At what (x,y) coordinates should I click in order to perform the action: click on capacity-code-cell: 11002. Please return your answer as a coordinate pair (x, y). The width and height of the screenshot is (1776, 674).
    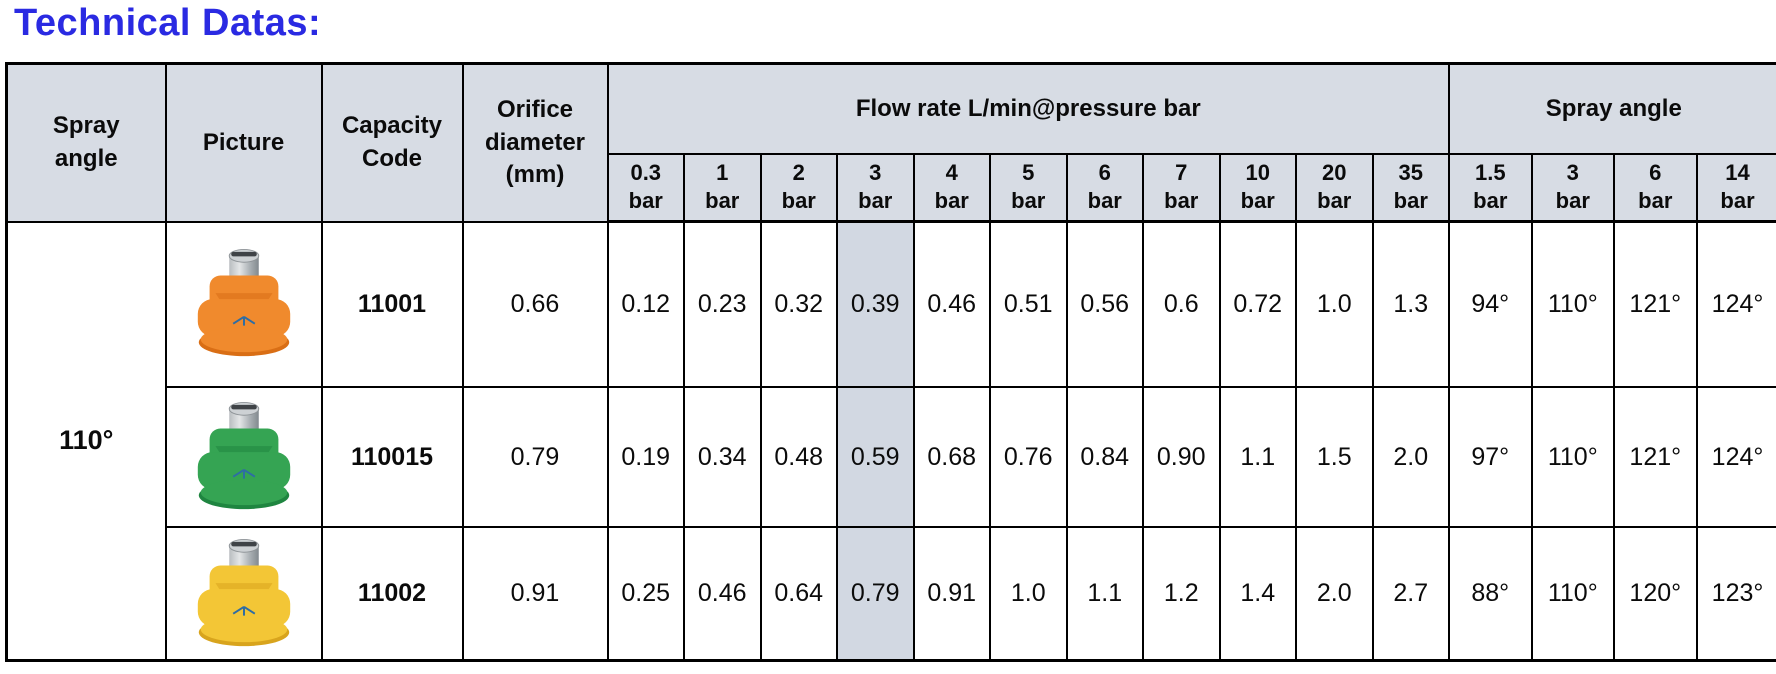
    Looking at the image, I should click on (392, 593).